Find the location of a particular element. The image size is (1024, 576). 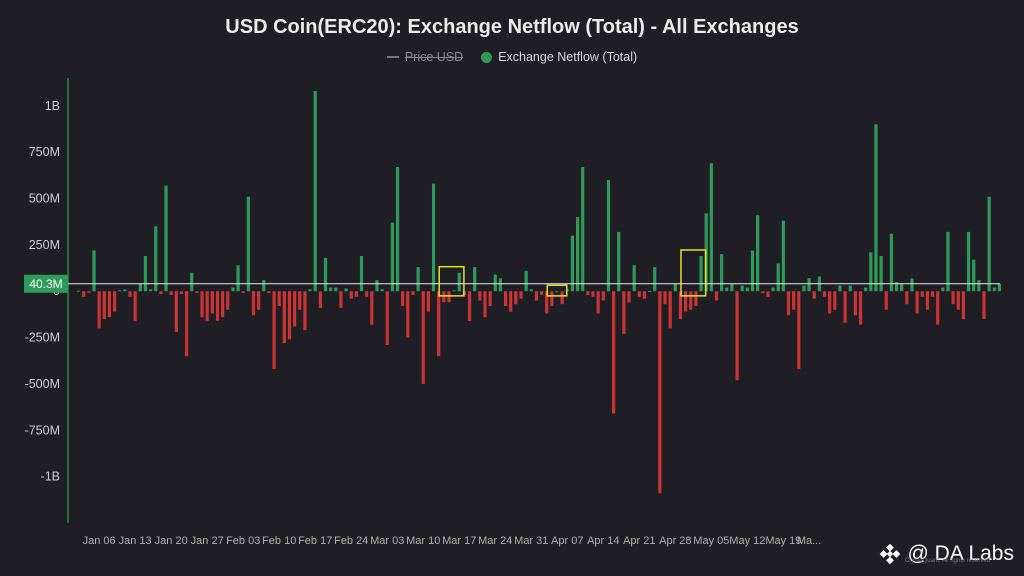

x-tick-label: Feb 17 is located at coordinates (315, 541).